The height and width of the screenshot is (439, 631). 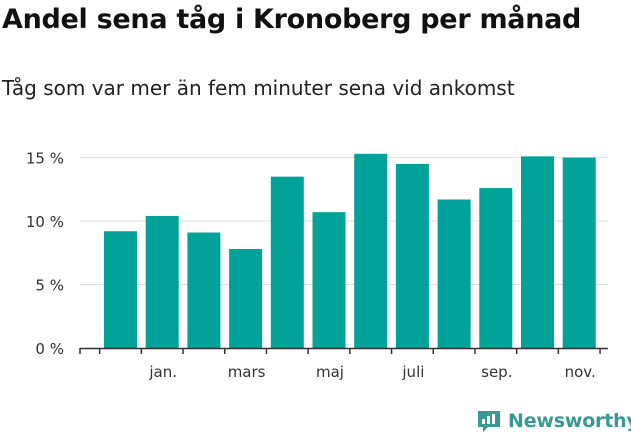 I want to click on bar-maj, so click(x=329, y=280).